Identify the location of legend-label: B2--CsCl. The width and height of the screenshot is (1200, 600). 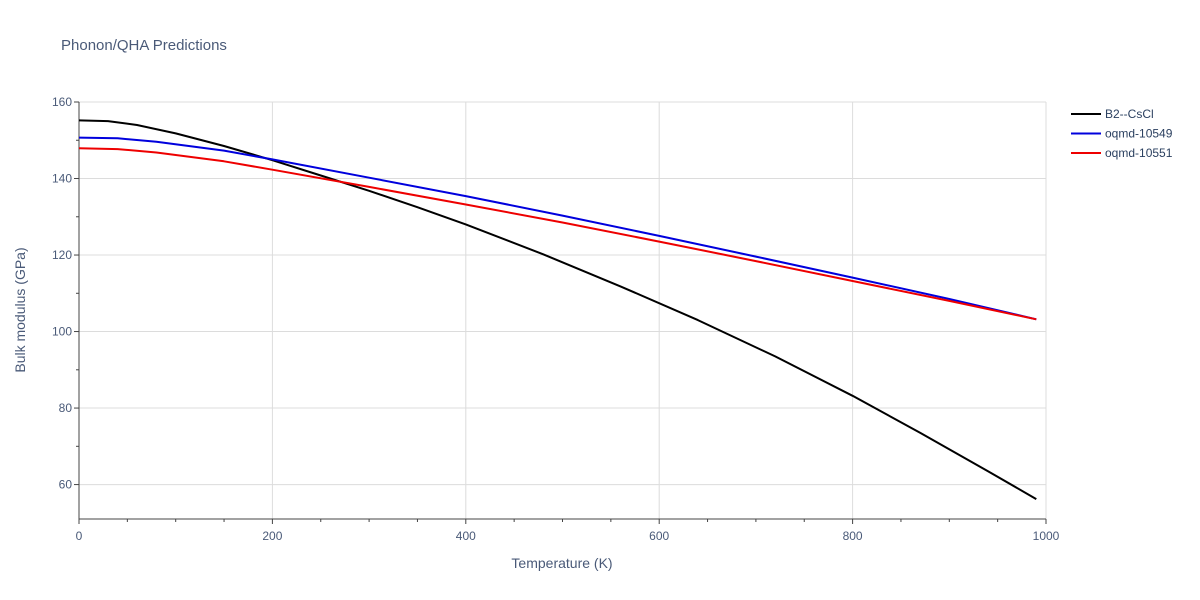
(1129, 114).